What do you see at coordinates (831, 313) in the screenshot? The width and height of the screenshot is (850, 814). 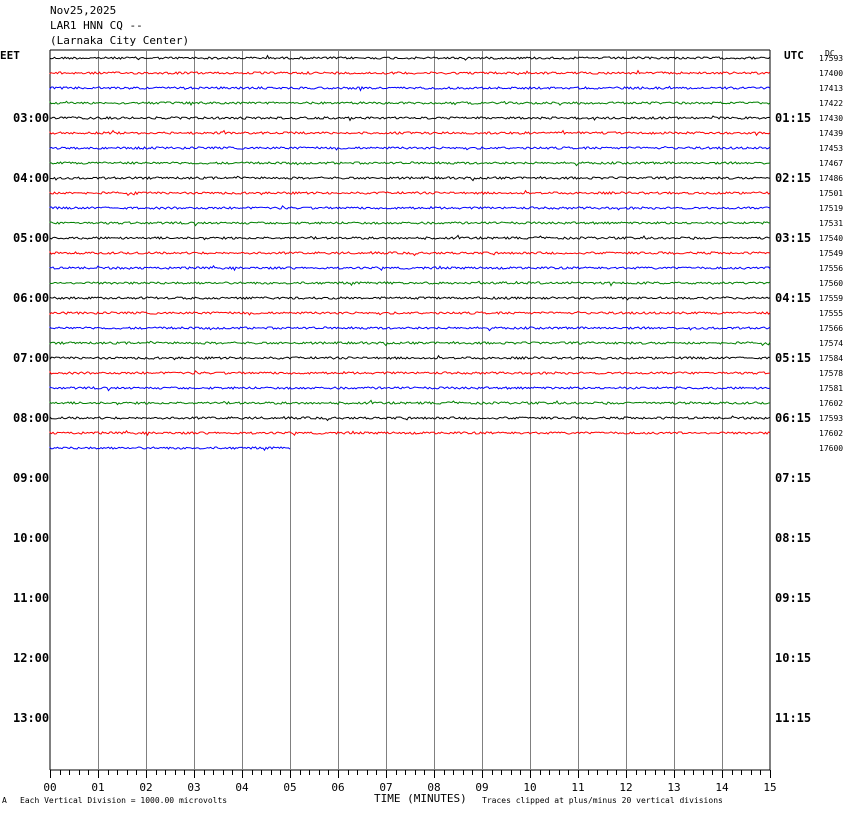 I see `dc-value: 17555` at bounding box center [831, 313].